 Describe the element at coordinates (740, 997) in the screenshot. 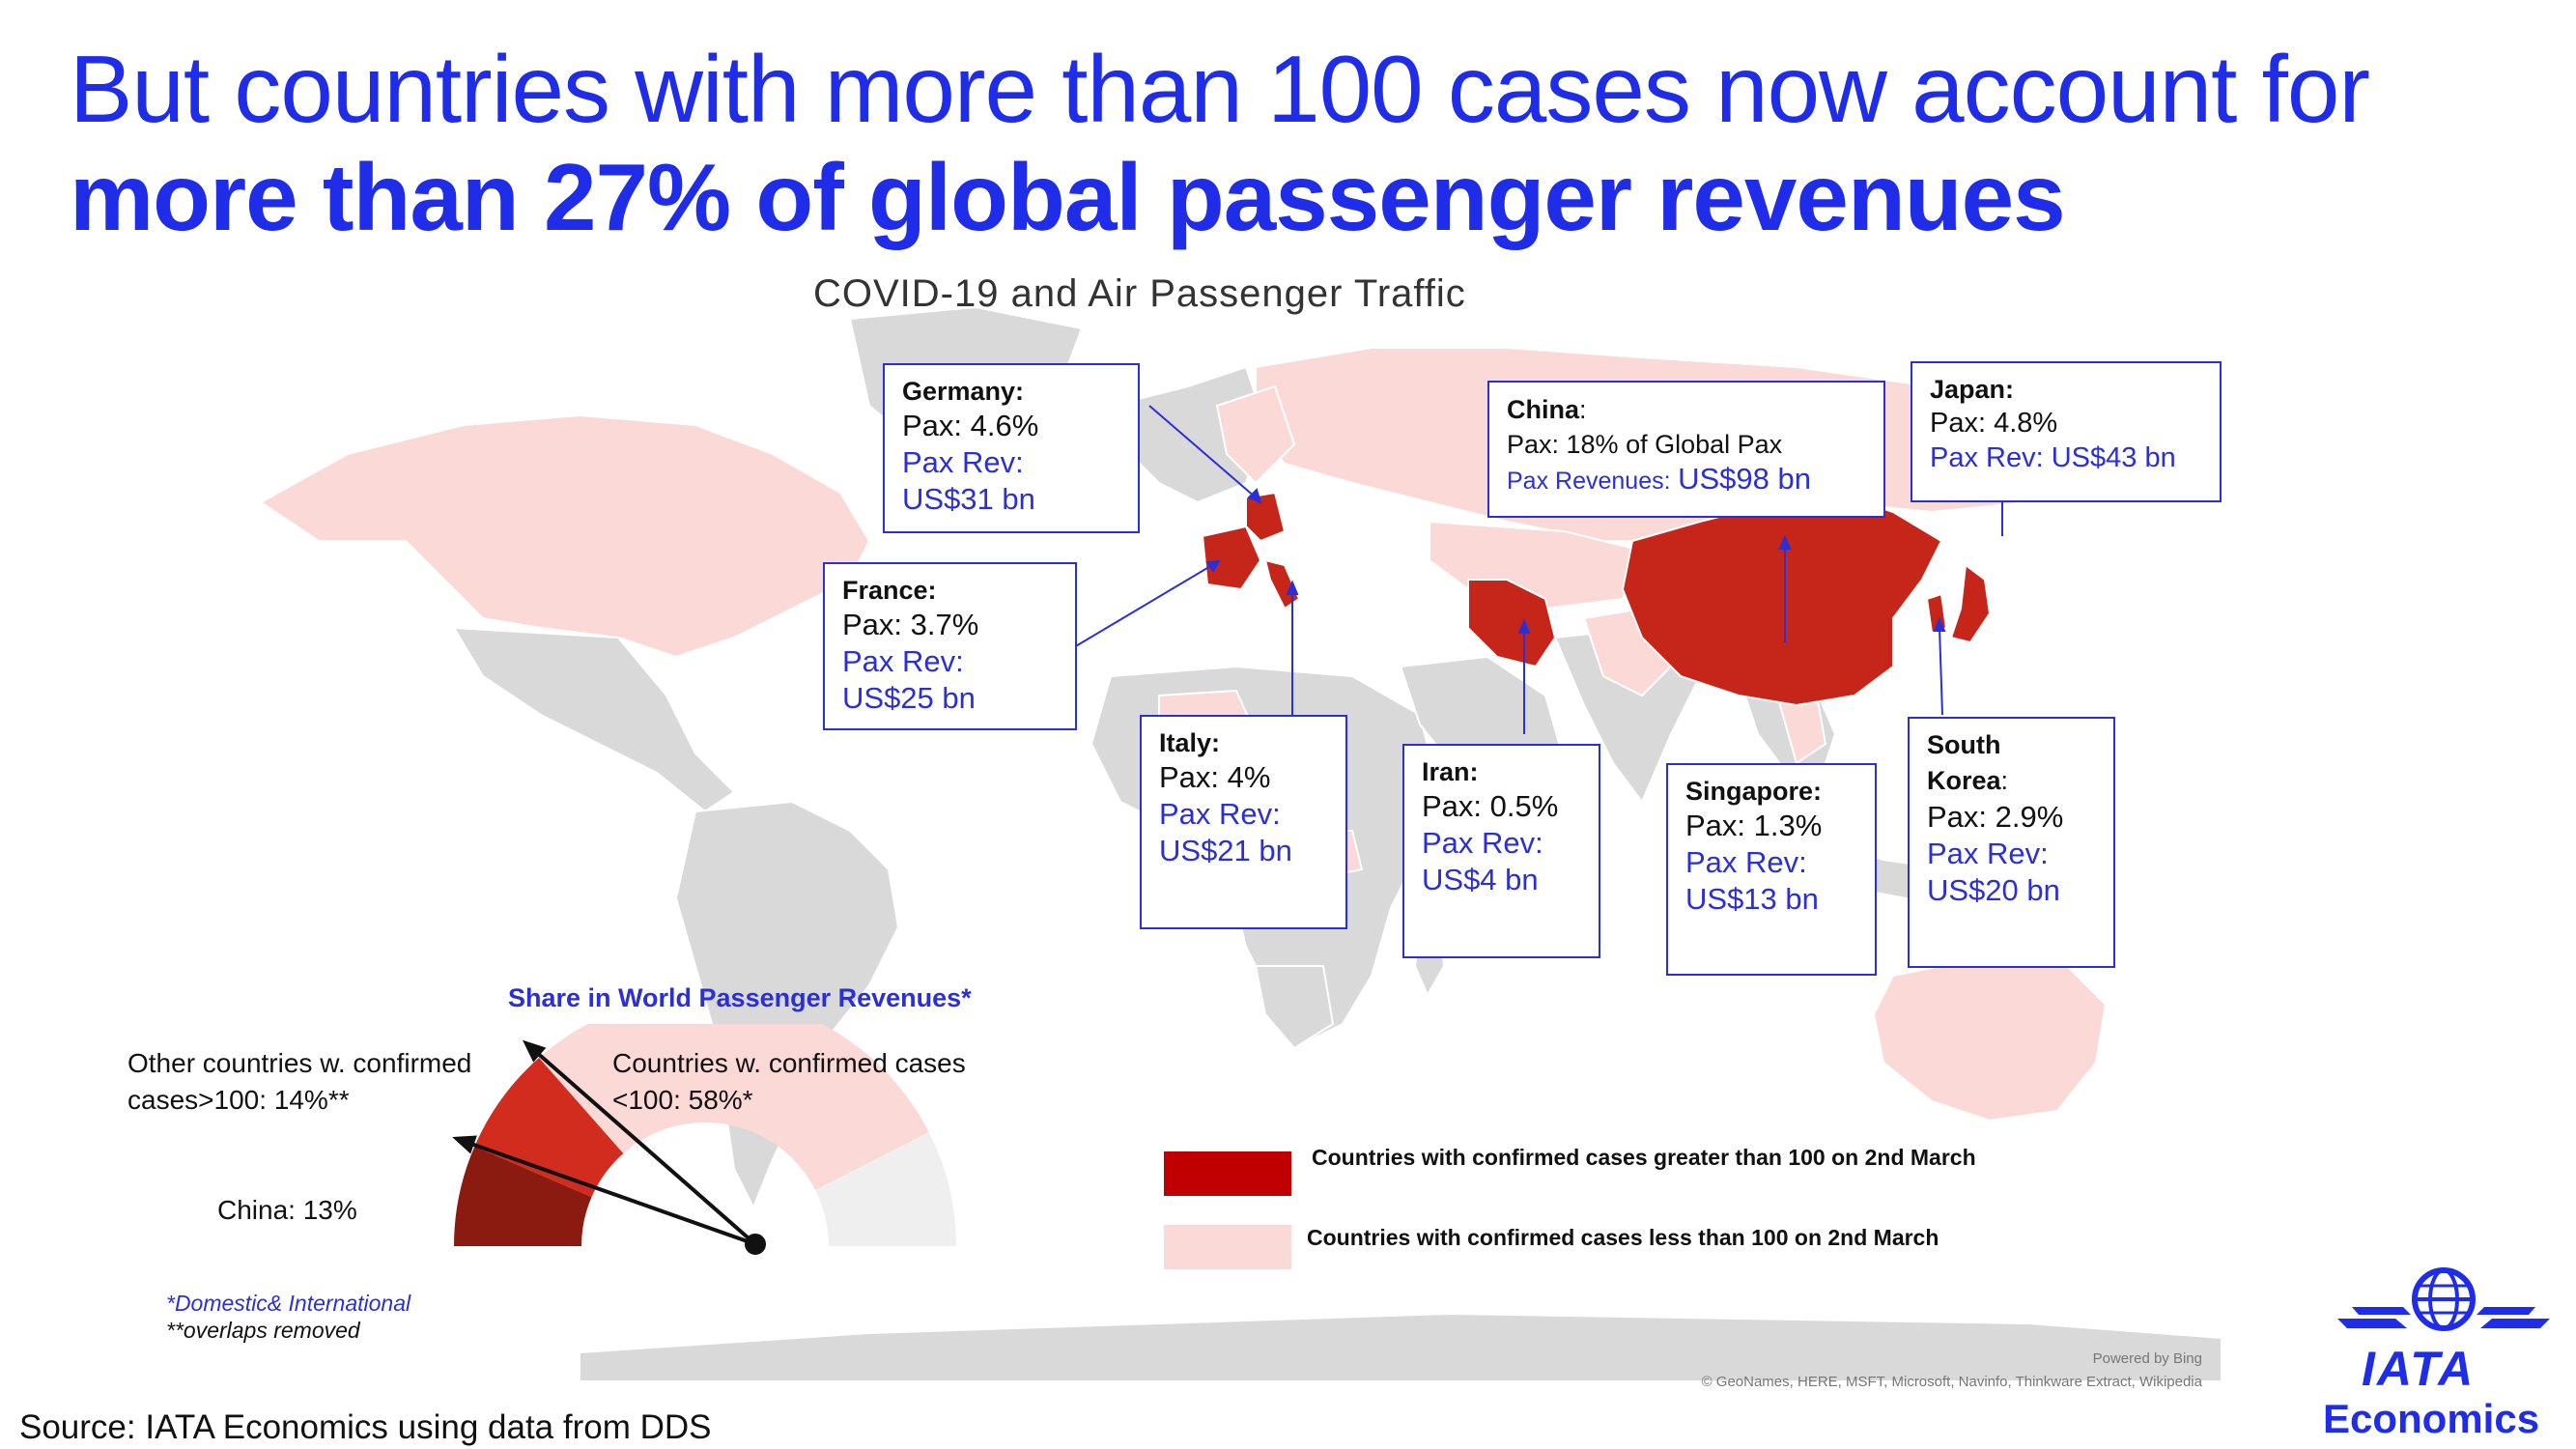

I see `gauge-title: Share in World Passenger Revenues*` at that location.